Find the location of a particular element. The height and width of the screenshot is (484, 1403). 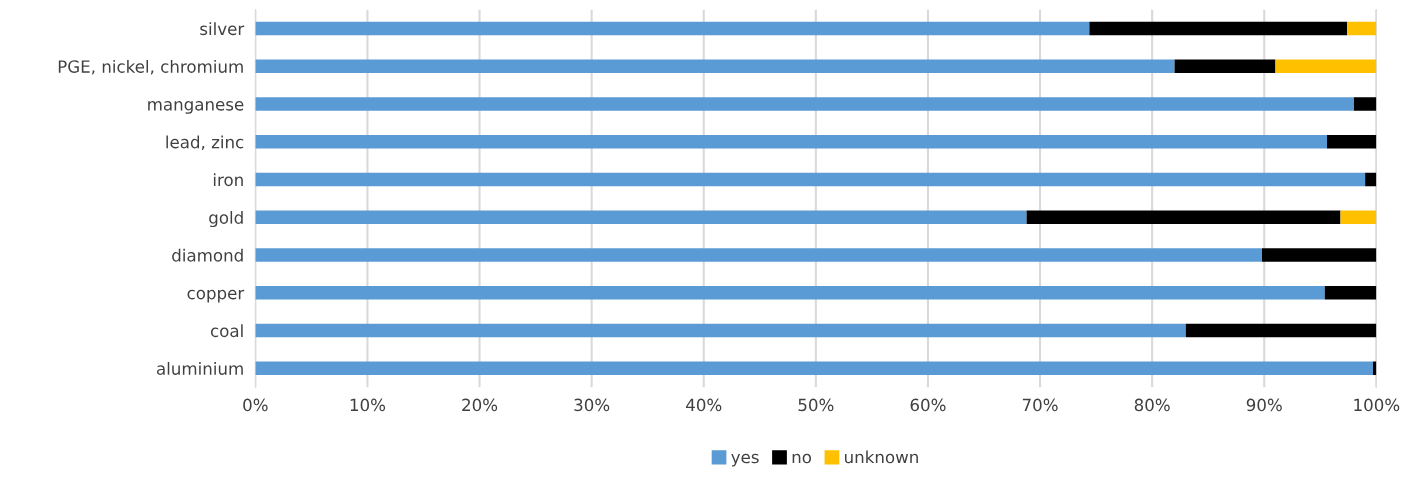

y-tick-label: coal is located at coordinates (226, 331).